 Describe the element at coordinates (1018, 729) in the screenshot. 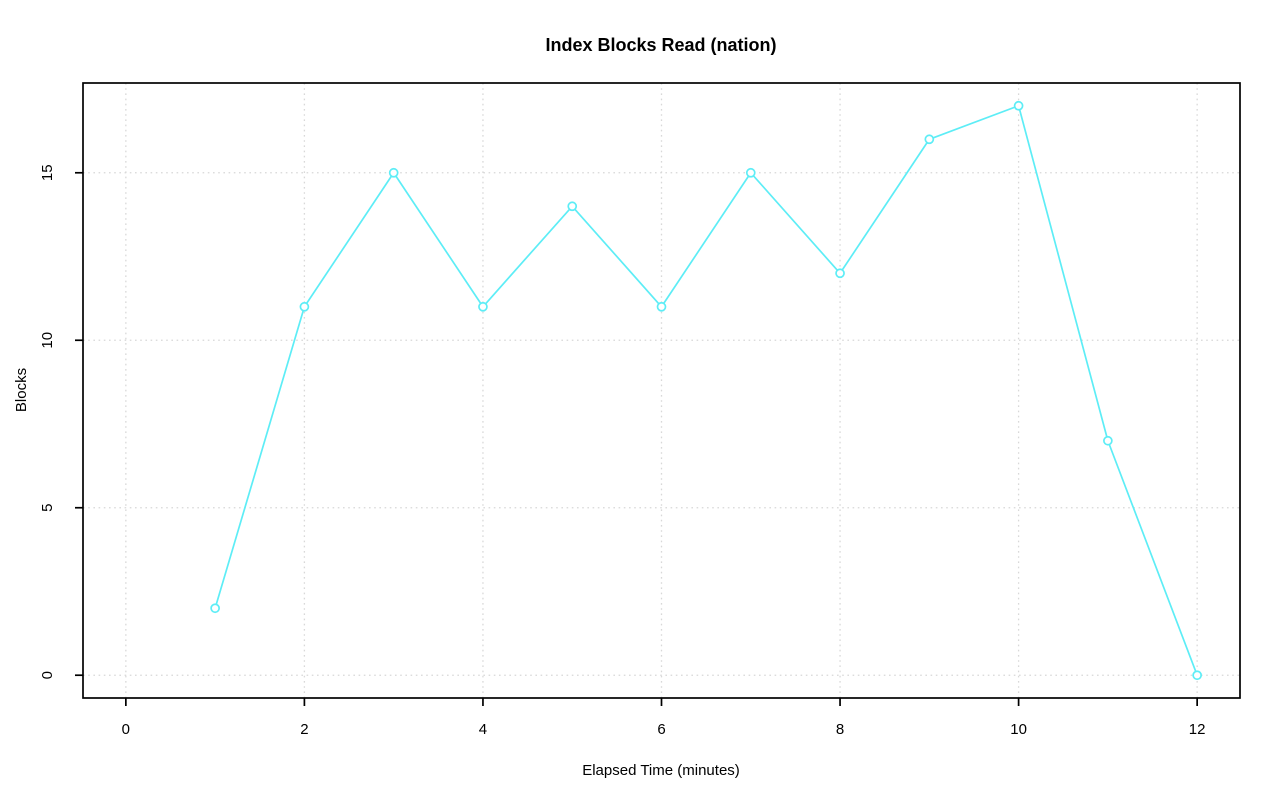

I see `x-tick-label: 10` at that location.